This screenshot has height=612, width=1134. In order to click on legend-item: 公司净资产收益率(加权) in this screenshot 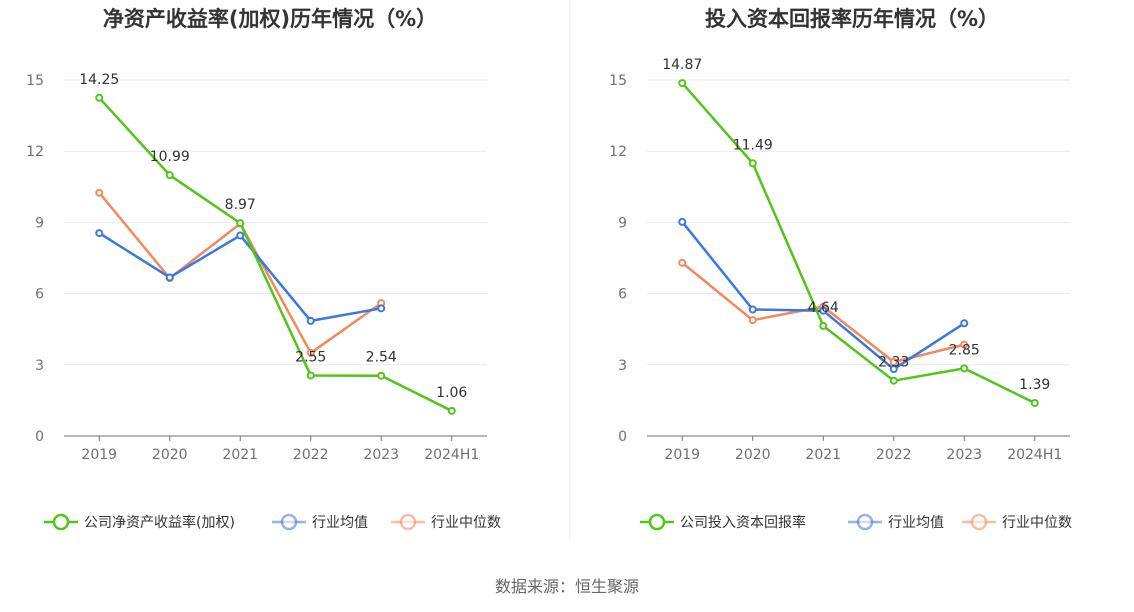, I will do `click(139, 522)`.